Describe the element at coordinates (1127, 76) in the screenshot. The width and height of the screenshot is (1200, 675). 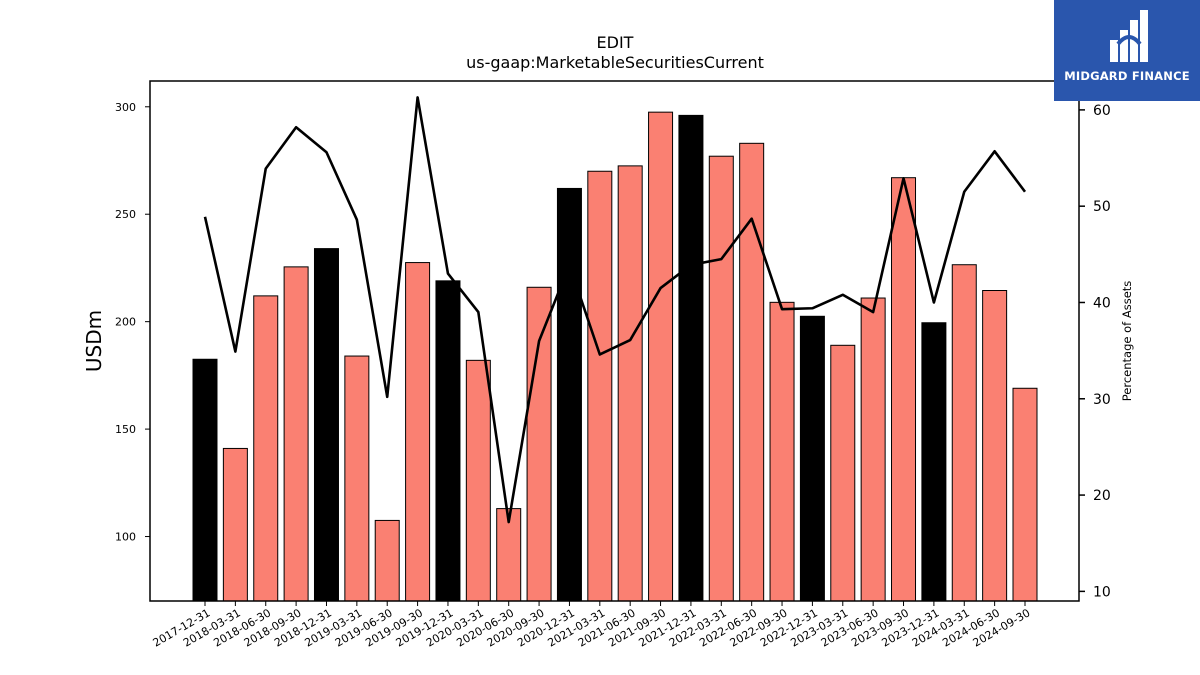
I see `brand-name: MIDGARD FINANCE` at that location.